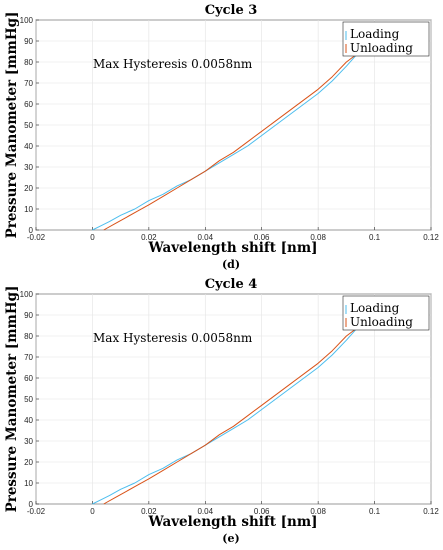 The height and width of the screenshot is (550, 443). Describe the element at coordinates (231, 284) in the screenshot. I see `chart-title: Cycle 4` at that location.